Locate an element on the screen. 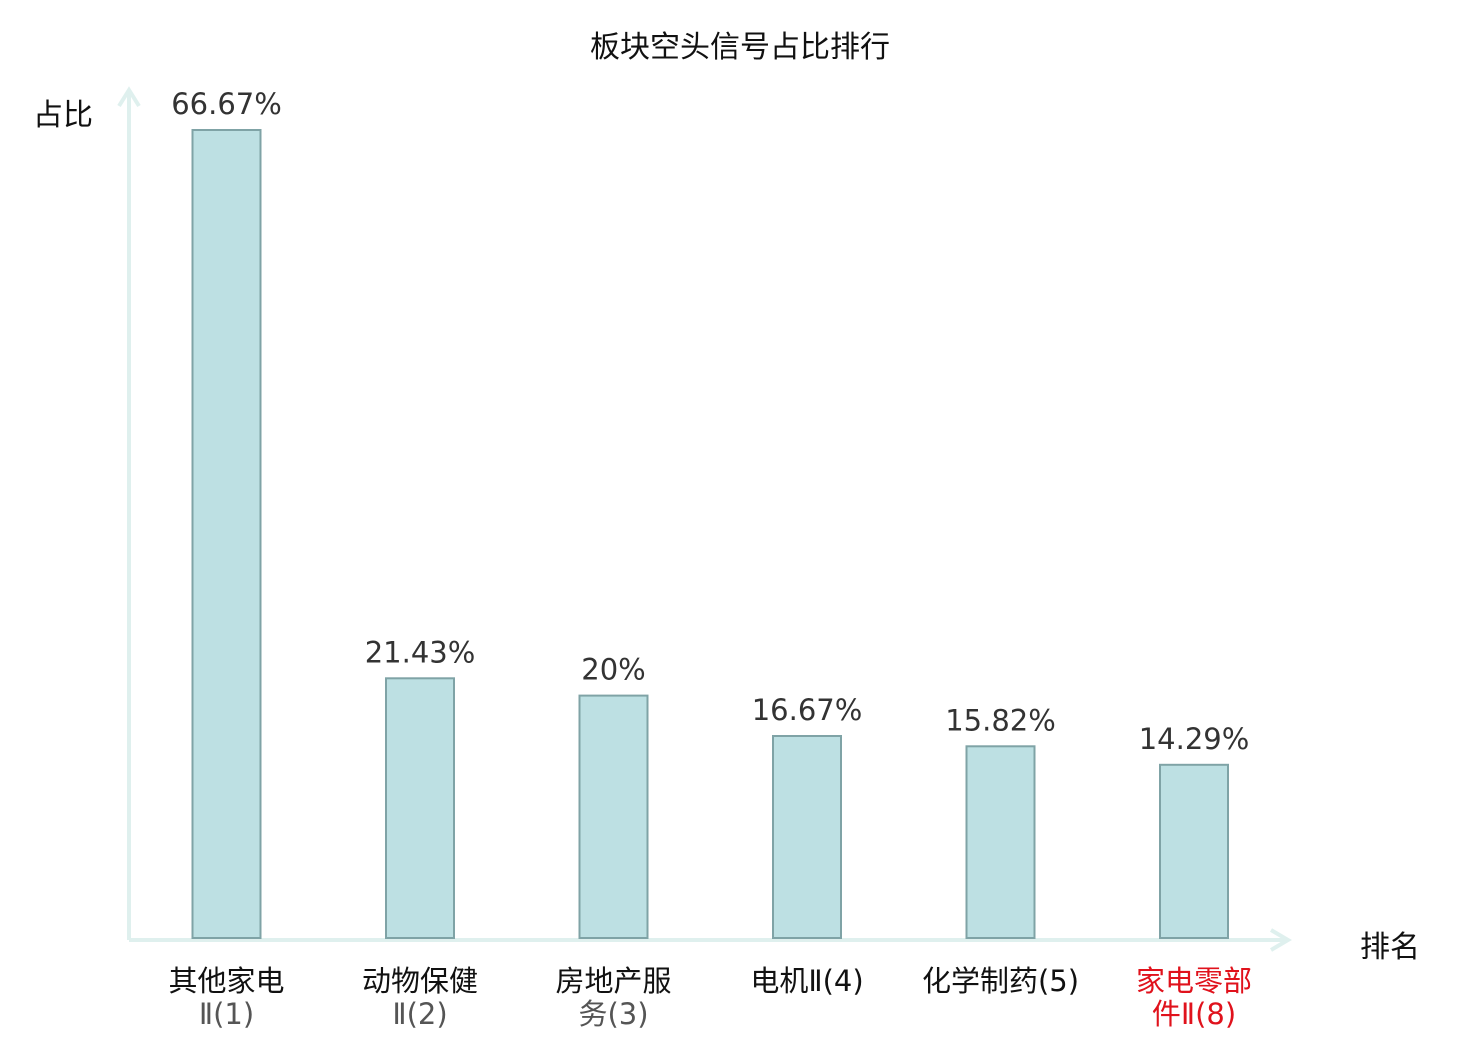 Image resolution: width=1480 pixels, height=1040 pixels. bar-value-label: 21.43% is located at coordinates (420, 652).